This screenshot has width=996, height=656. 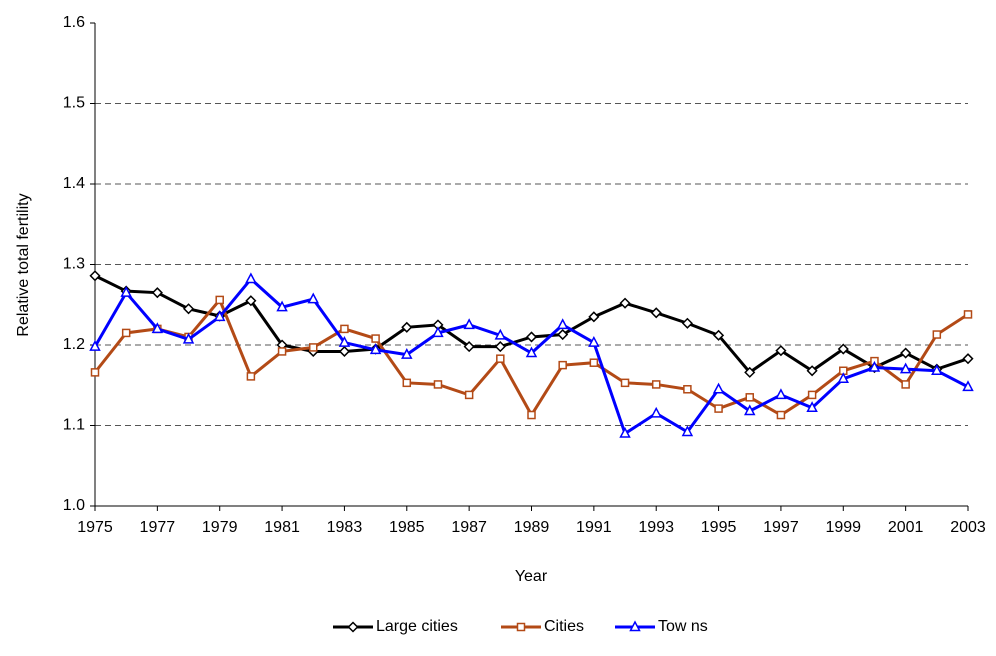 I want to click on x-tick-label: 1993, so click(x=656, y=527).